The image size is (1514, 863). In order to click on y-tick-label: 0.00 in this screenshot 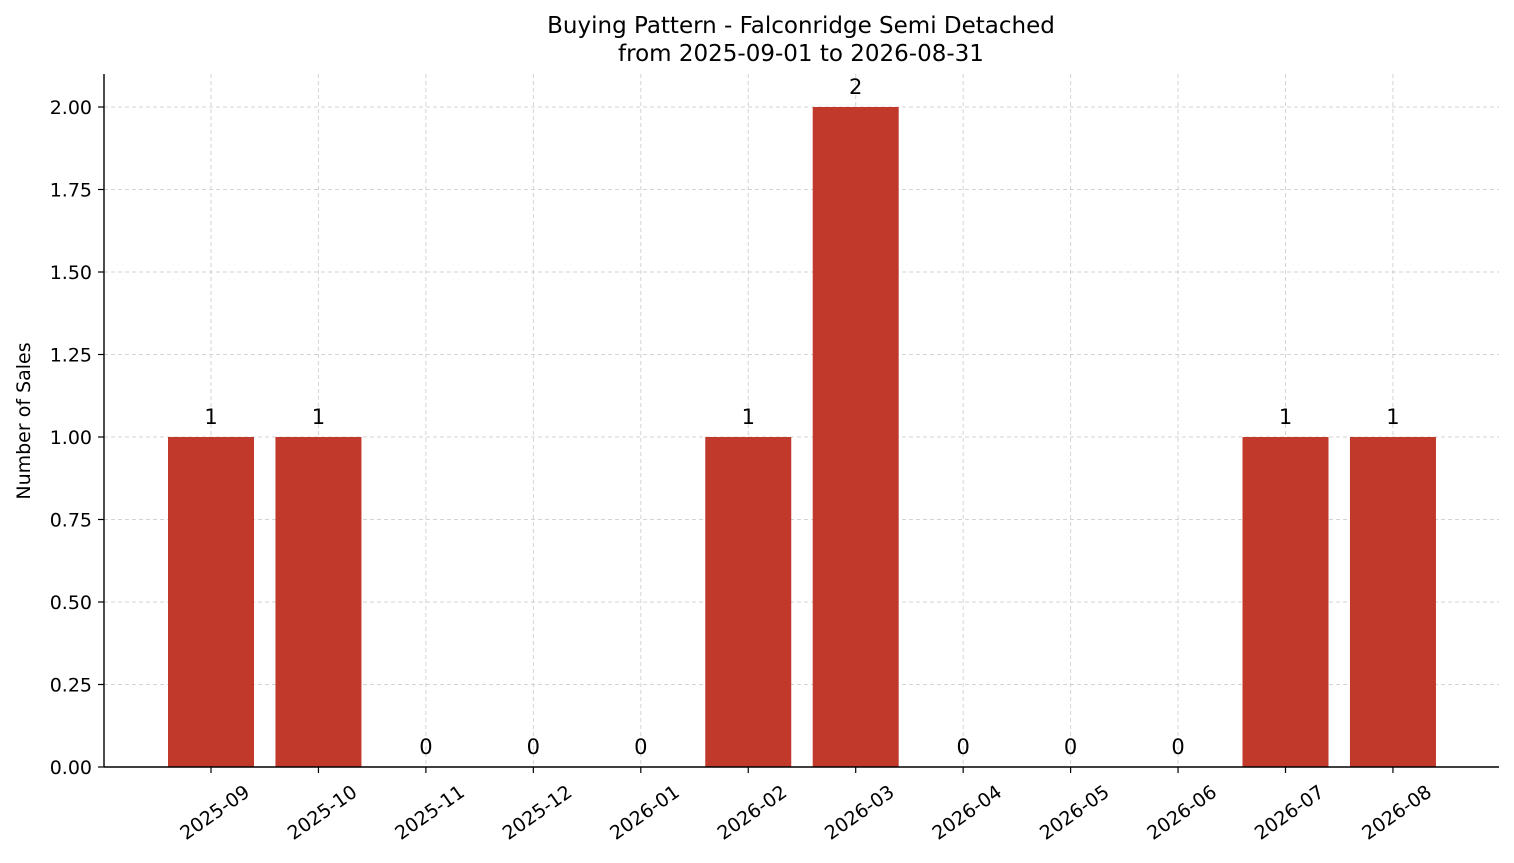, I will do `click(71, 768)`.